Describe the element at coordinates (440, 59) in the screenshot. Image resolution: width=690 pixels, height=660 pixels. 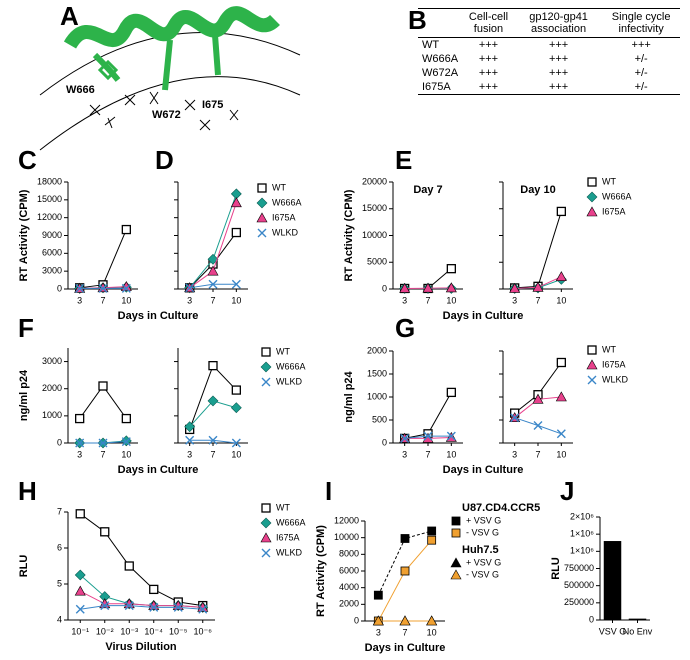
I see `table-cell: W666A` at that location.